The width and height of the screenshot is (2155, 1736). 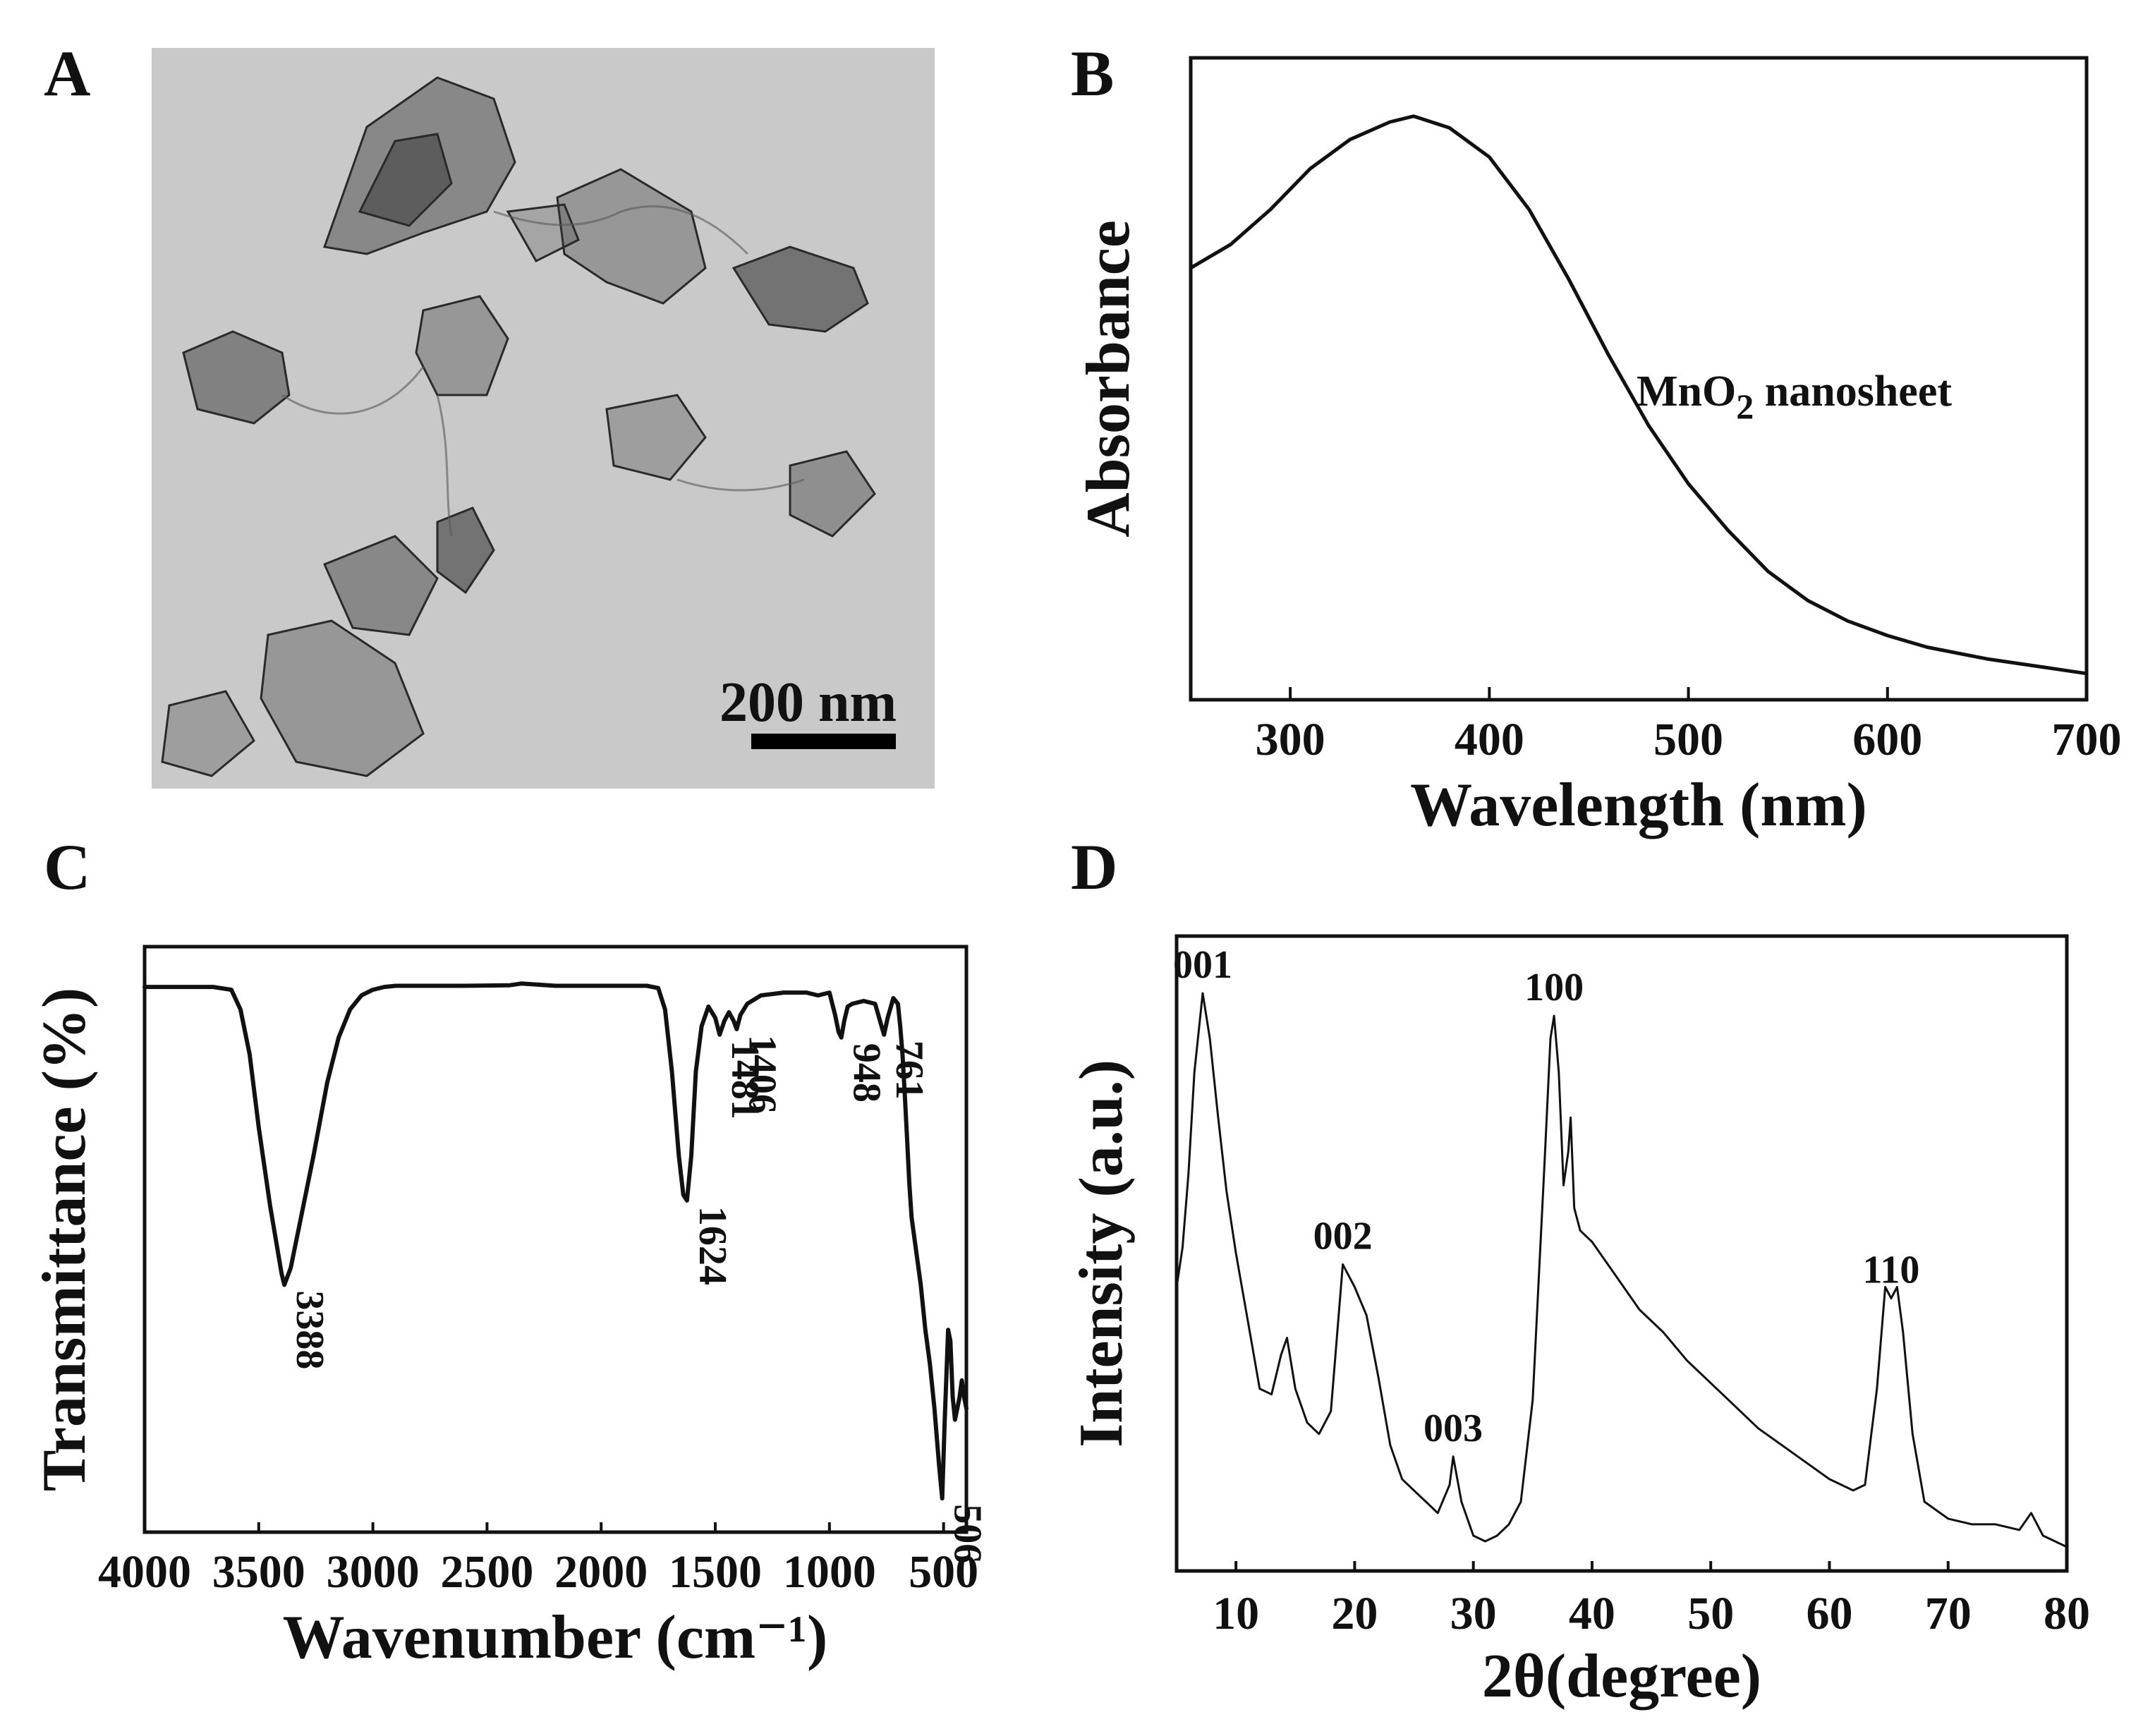 What do you see at coordinates (712, 1245) in the screenshot?
I see `peak-label: 1624` at bounding box center [712, 1245].